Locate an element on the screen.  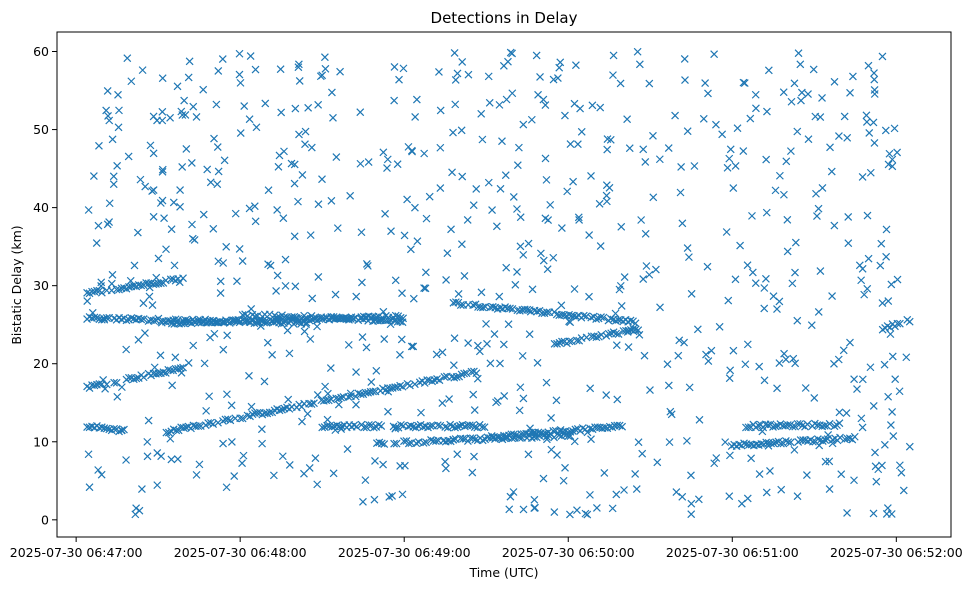
x-axis-label: Time (UTC) is located at coordinates (503, 572).